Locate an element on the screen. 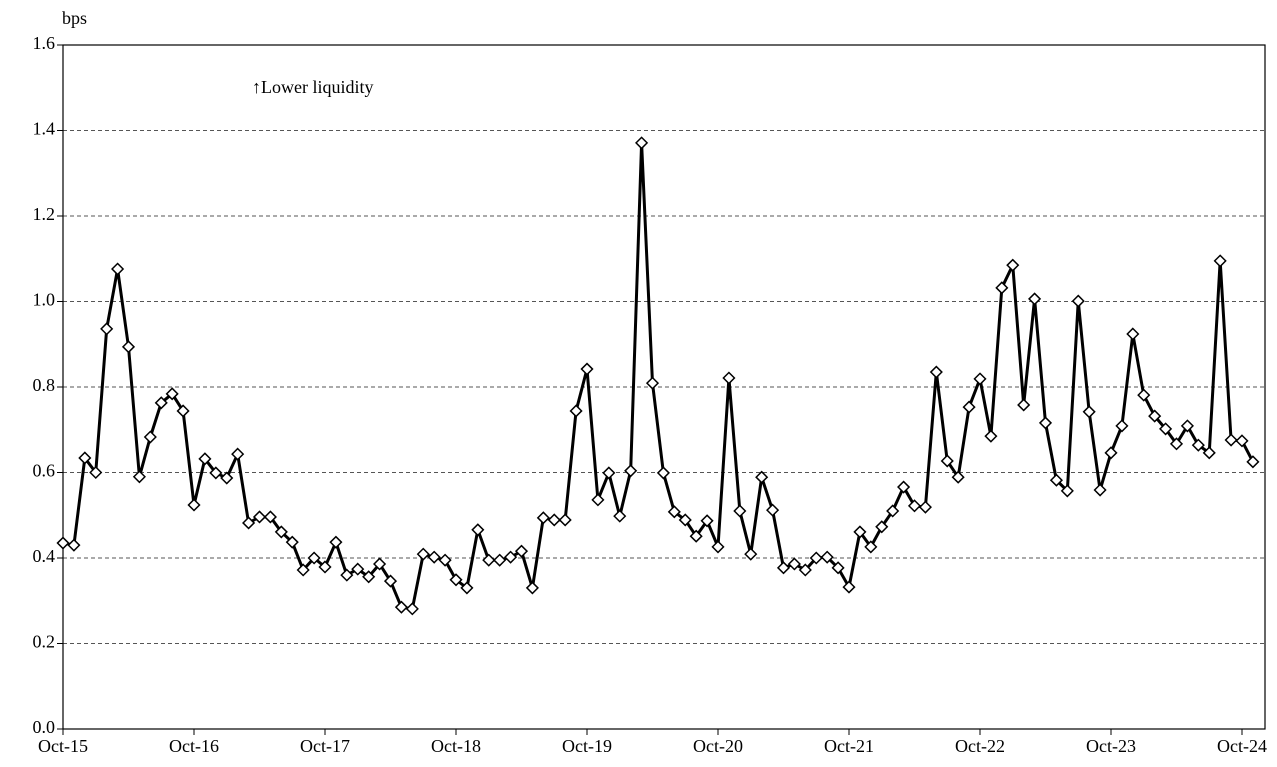  x-tick-label: Oct-21 is located at coordinates (849, 746).